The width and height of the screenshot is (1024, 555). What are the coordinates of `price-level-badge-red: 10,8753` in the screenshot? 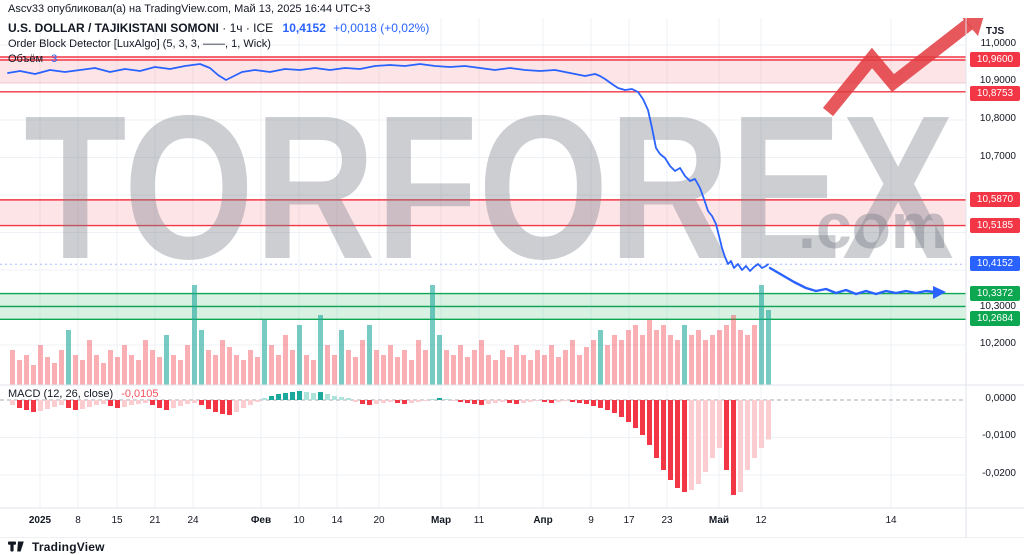 It's located at (995, 93).